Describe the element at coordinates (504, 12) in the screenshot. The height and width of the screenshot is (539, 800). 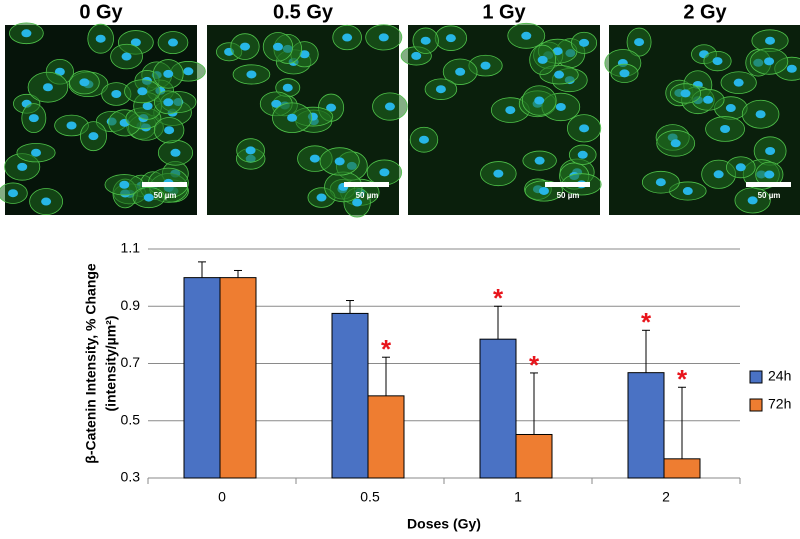
I see `panel-title: 1 Gy` at that location.